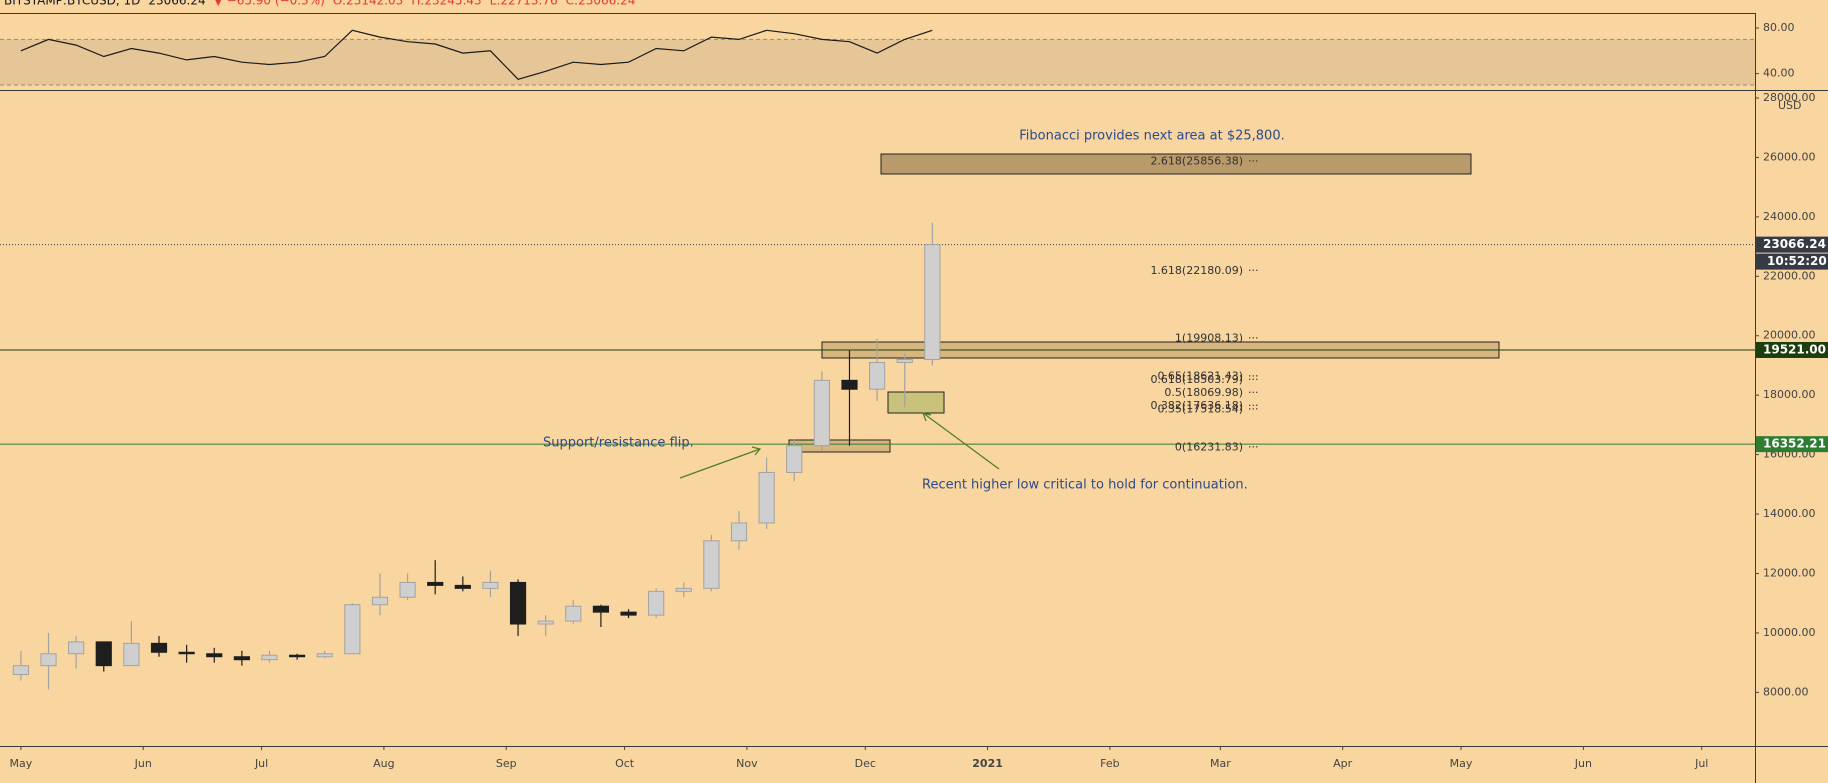 Image resolution: width=1828 pixels, height=783 pixels. What do you see at coordinates (1790, 105) in the screenshot?
I see `axis-unit: USD` at bounding box center [1790, 105].